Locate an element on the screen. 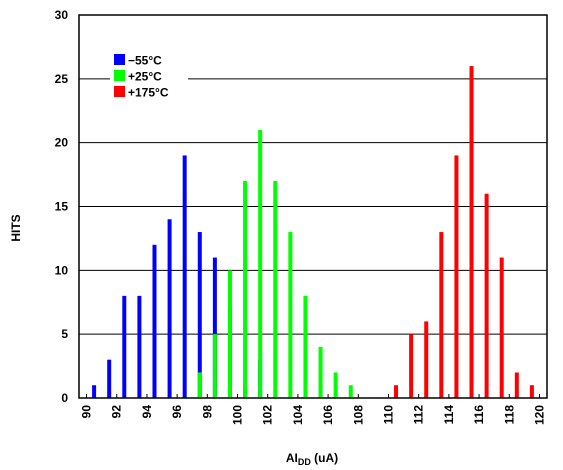 The height and width of the screenshot is (470, 563). legend: −55°C +25°C +175°C is located at coordinates (149, 77).